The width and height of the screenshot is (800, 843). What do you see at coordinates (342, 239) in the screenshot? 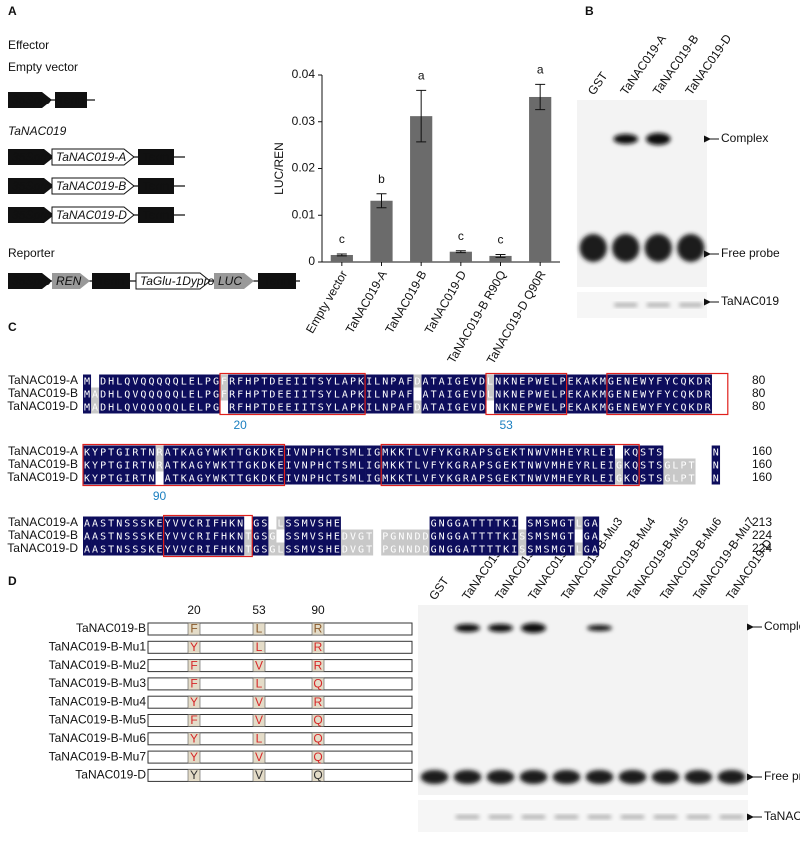
I see `significance-letter: c` at bounding box center [342, 239].